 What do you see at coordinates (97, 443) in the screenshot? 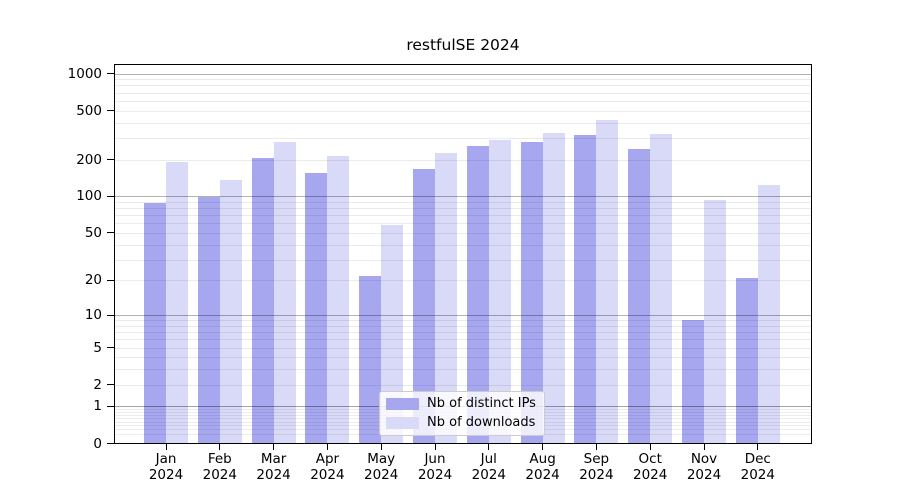
I see `y-tick-label-0: 0` at bounding box center [97, 443].